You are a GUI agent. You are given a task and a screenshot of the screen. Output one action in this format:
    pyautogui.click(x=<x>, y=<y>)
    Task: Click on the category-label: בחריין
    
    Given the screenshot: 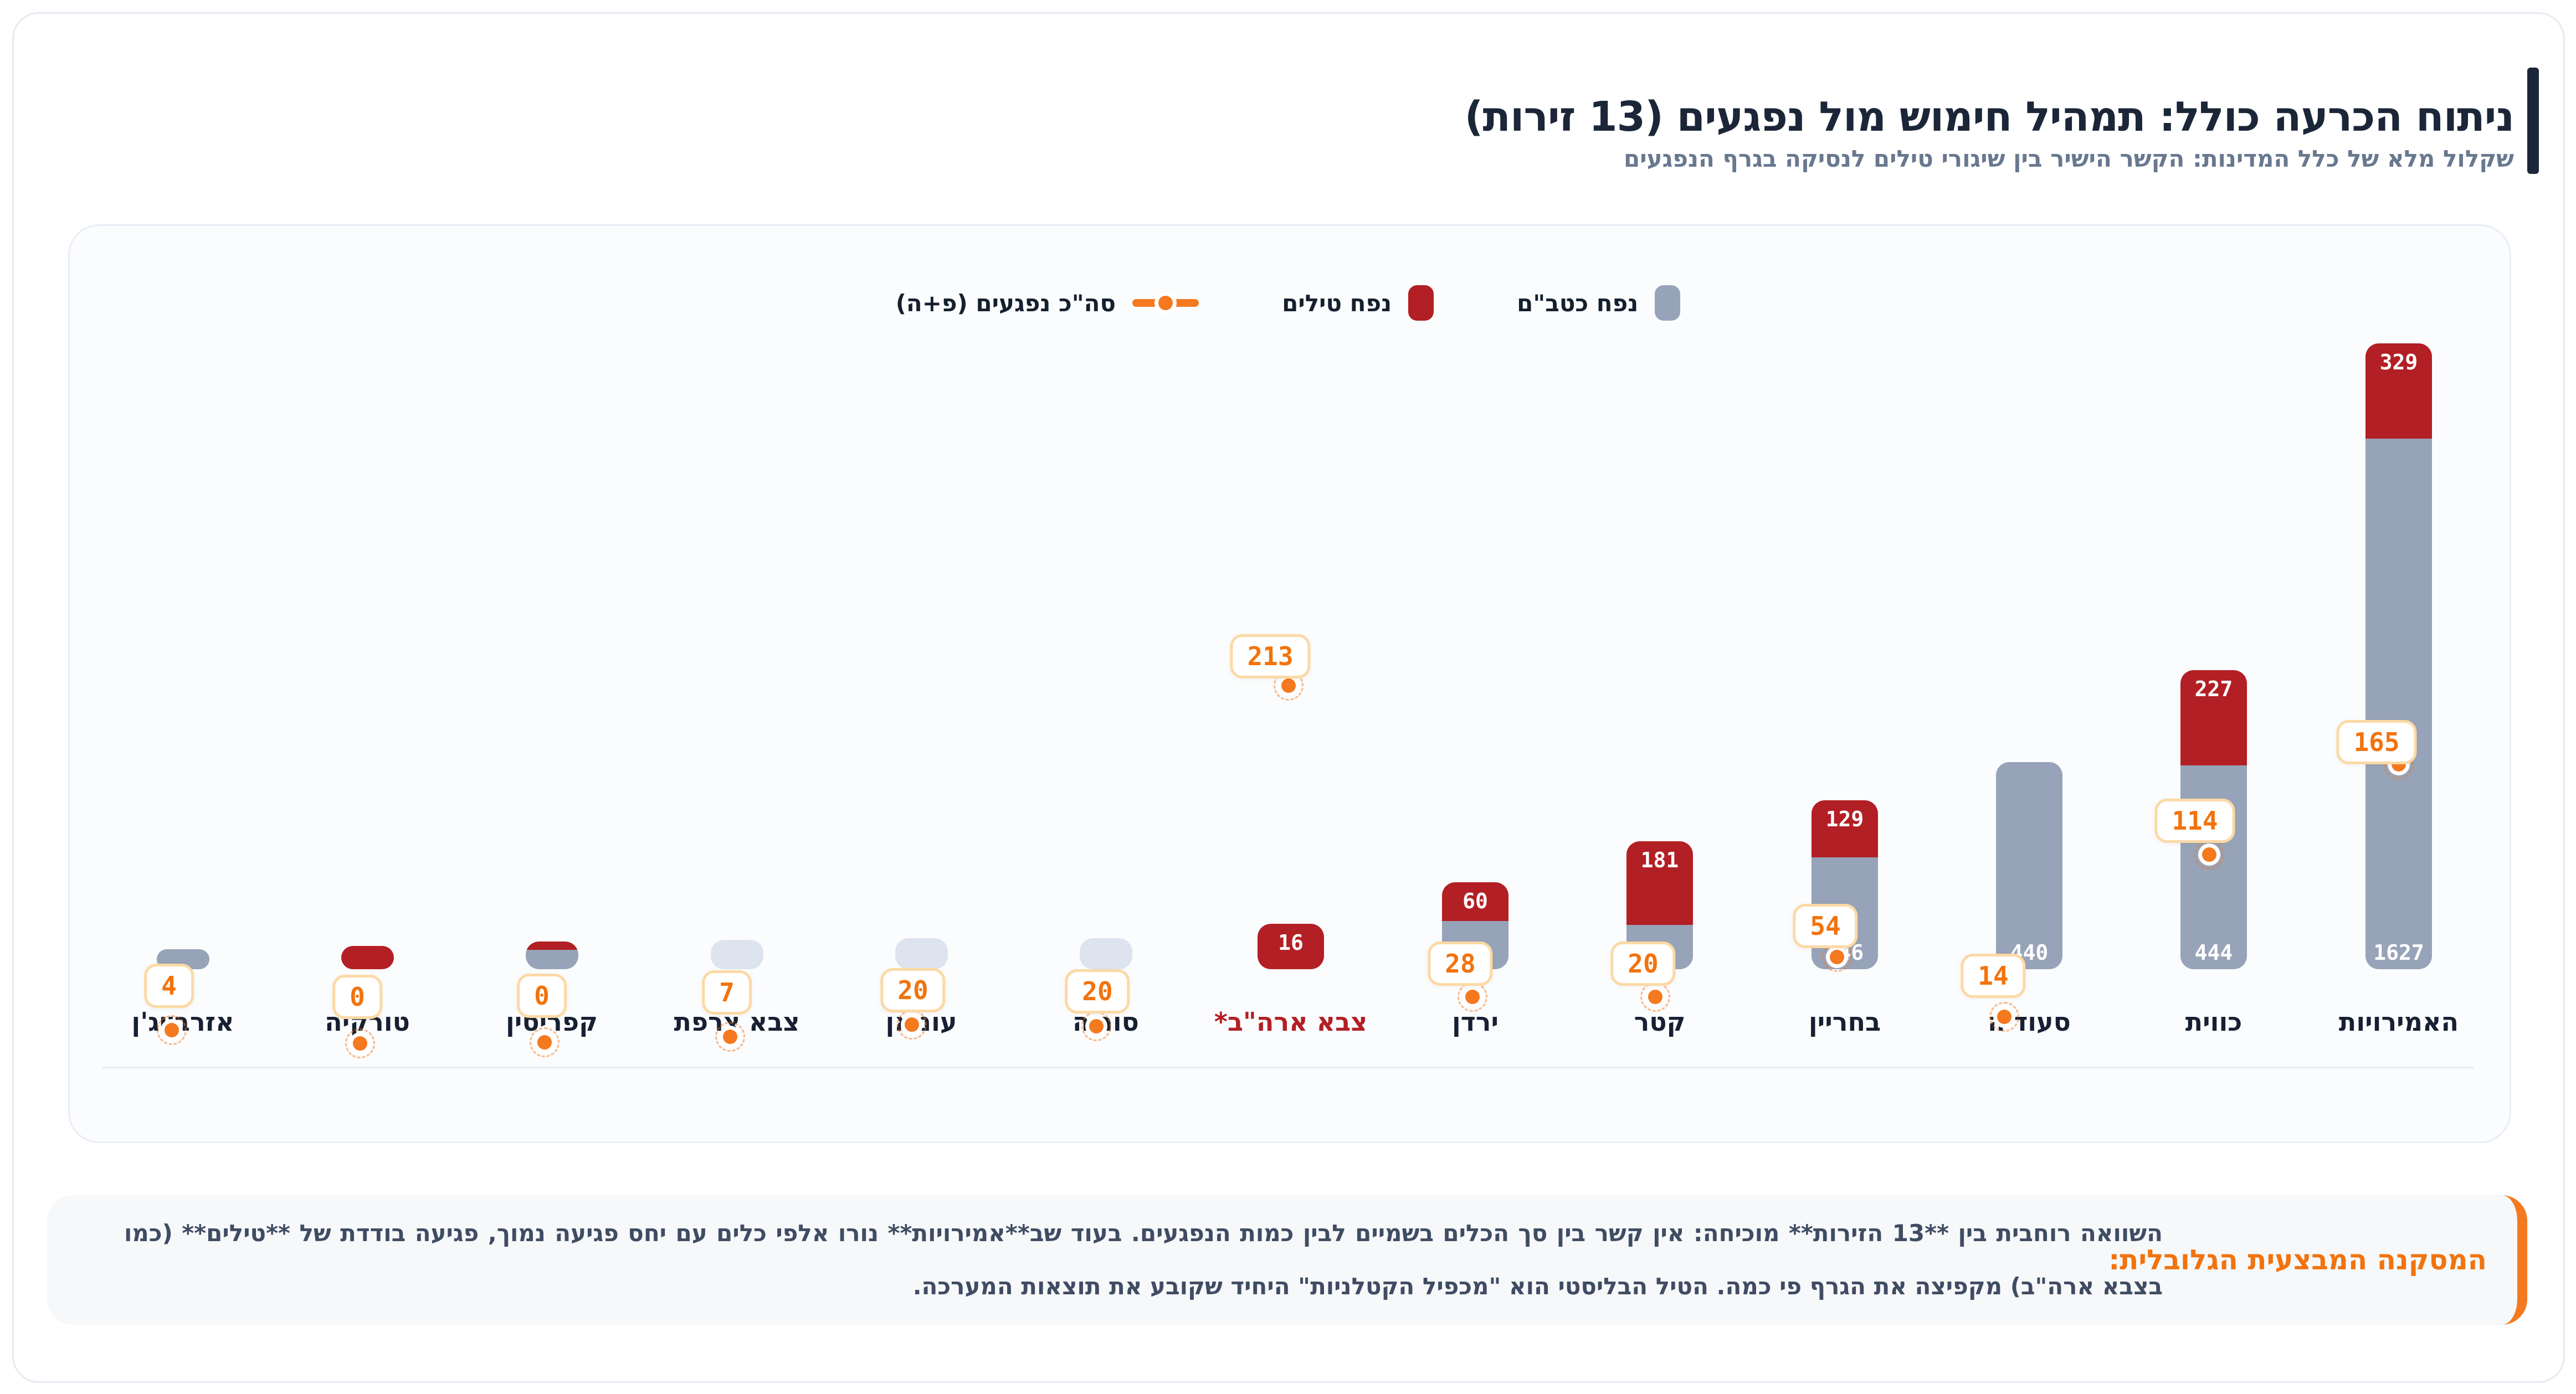 What is the action you would take?
    pyautogui.click(x=1844, y=1022)
    